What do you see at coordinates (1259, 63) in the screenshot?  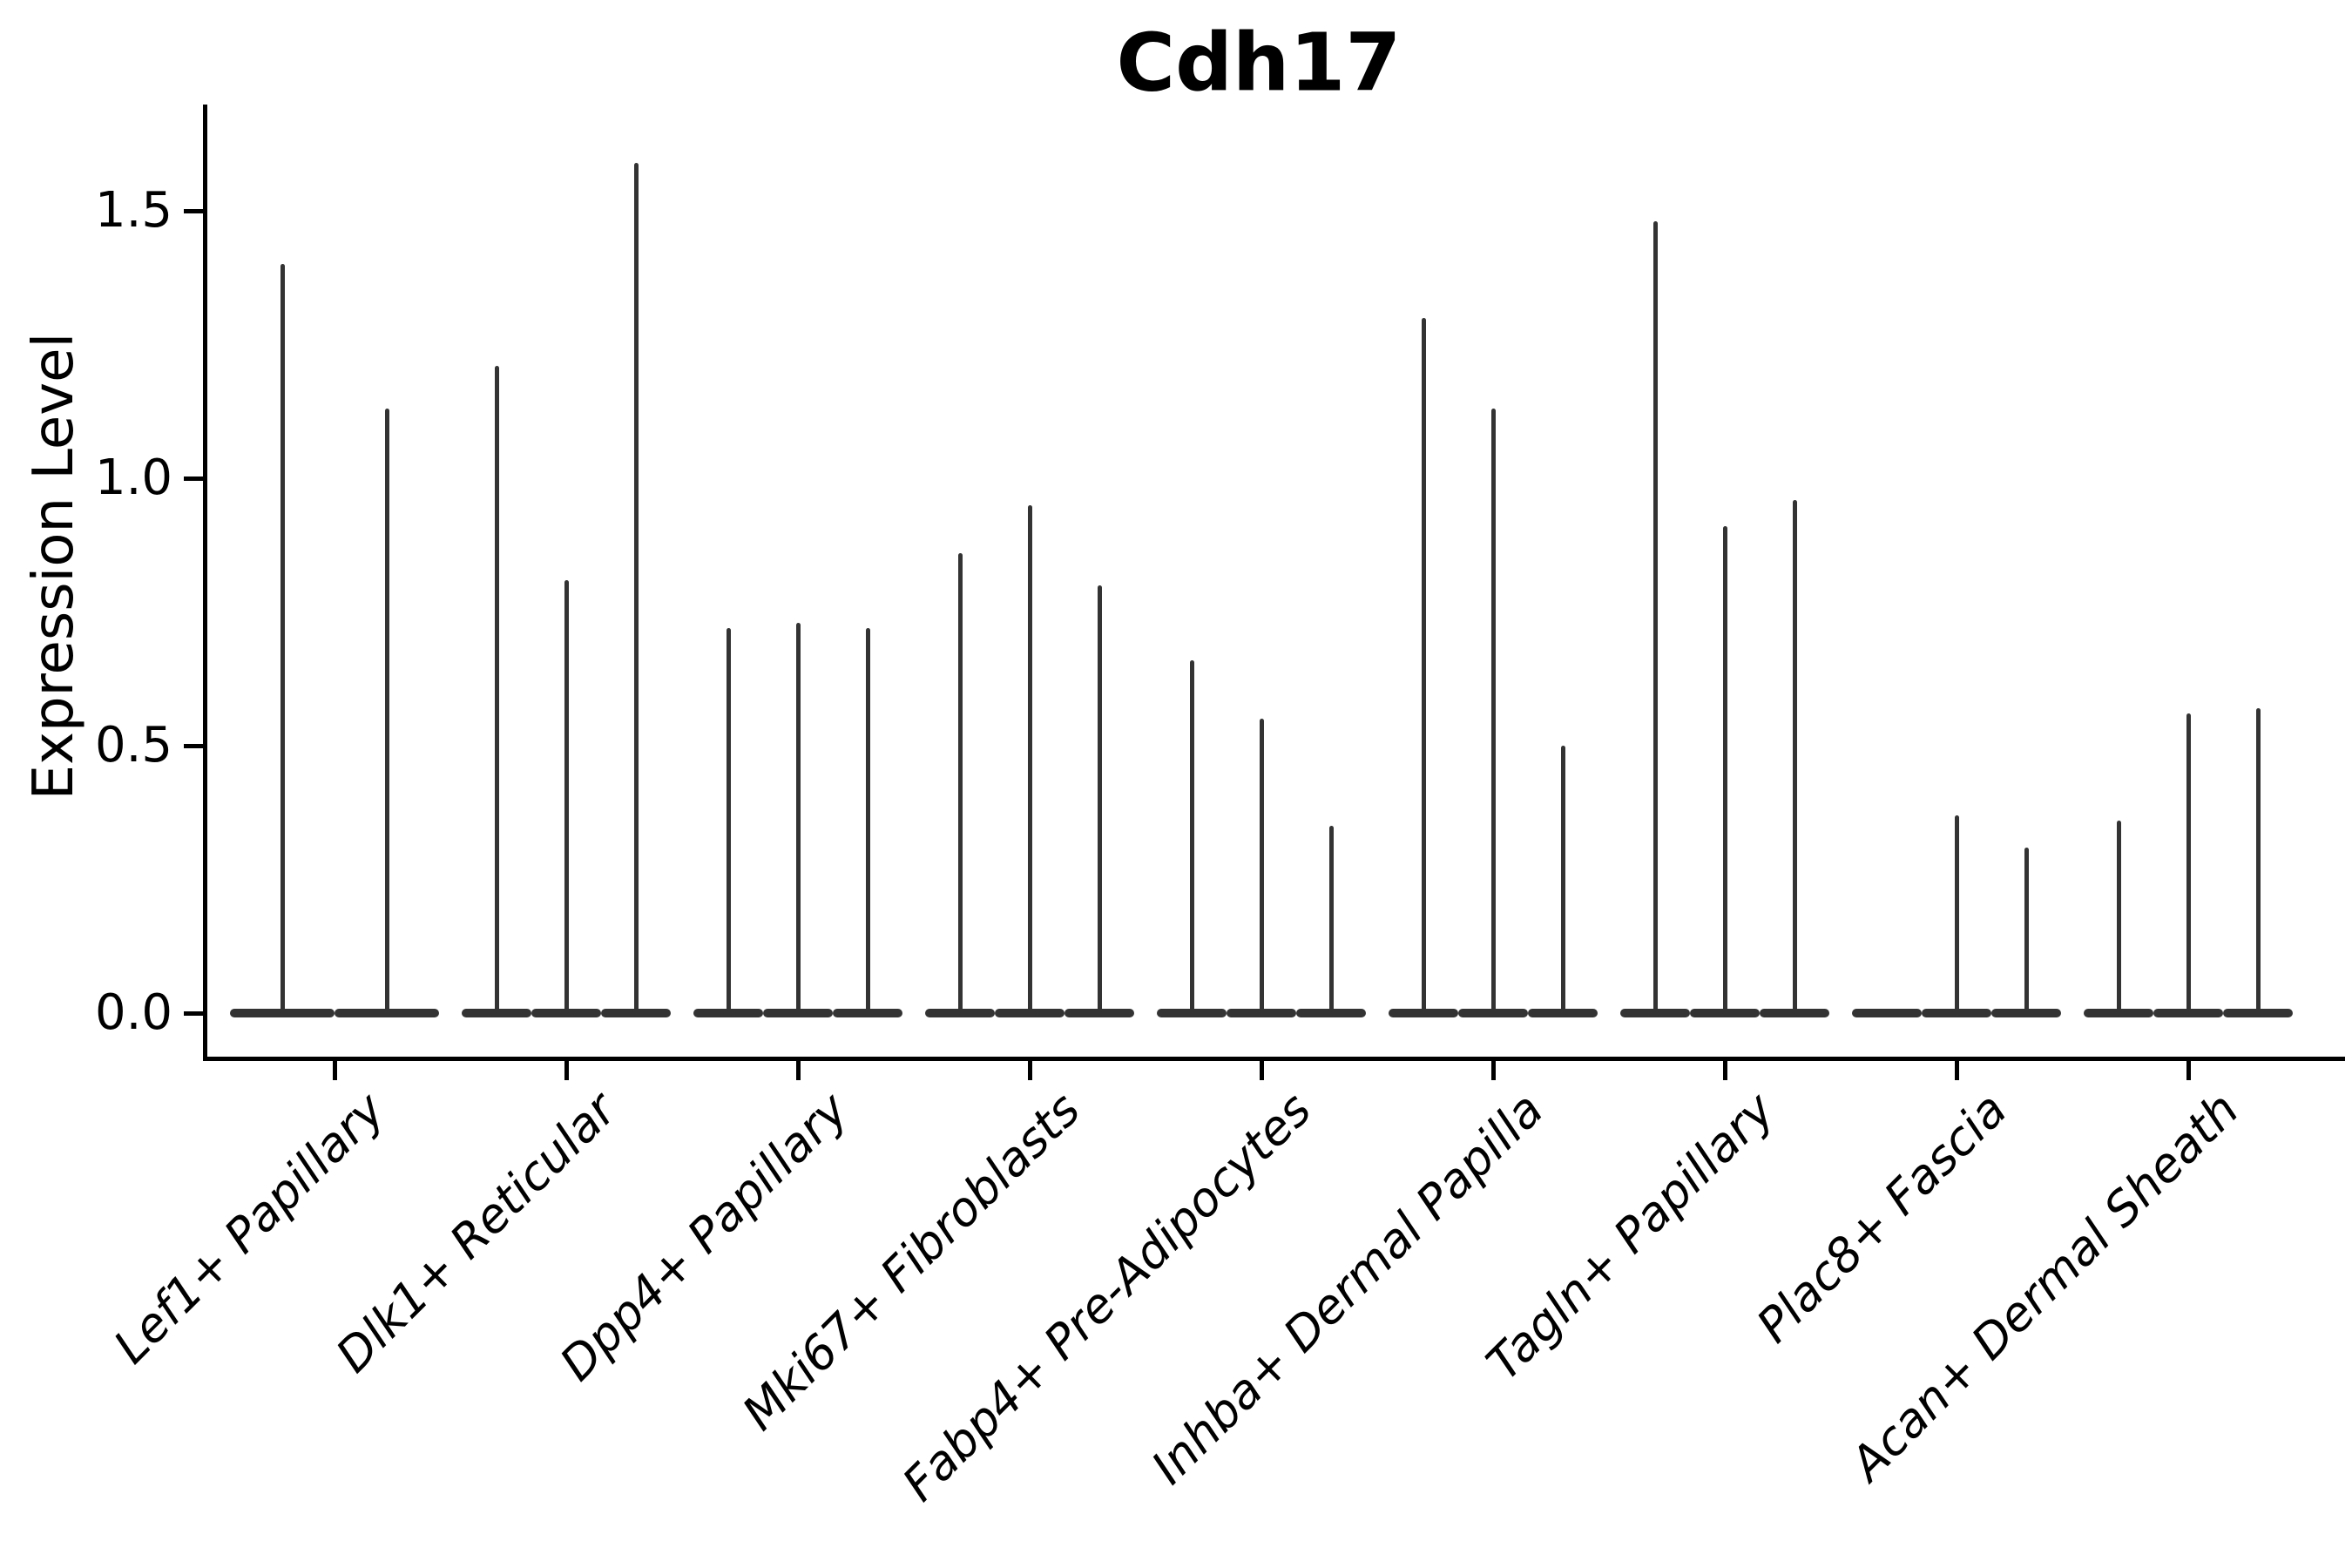 I see `chart-title: Cdh17` at bounding box center [1259, 63].